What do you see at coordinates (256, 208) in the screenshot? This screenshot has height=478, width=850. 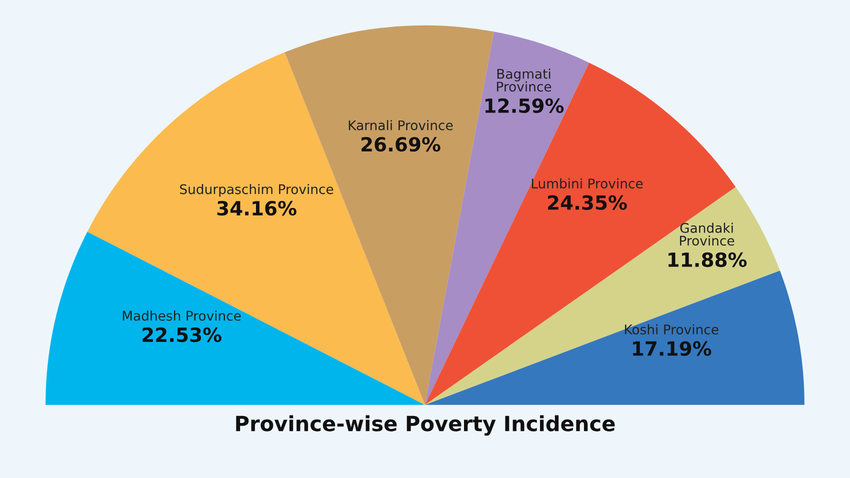 I see `data-label: 34.16%` at bounding box center [256, 208].